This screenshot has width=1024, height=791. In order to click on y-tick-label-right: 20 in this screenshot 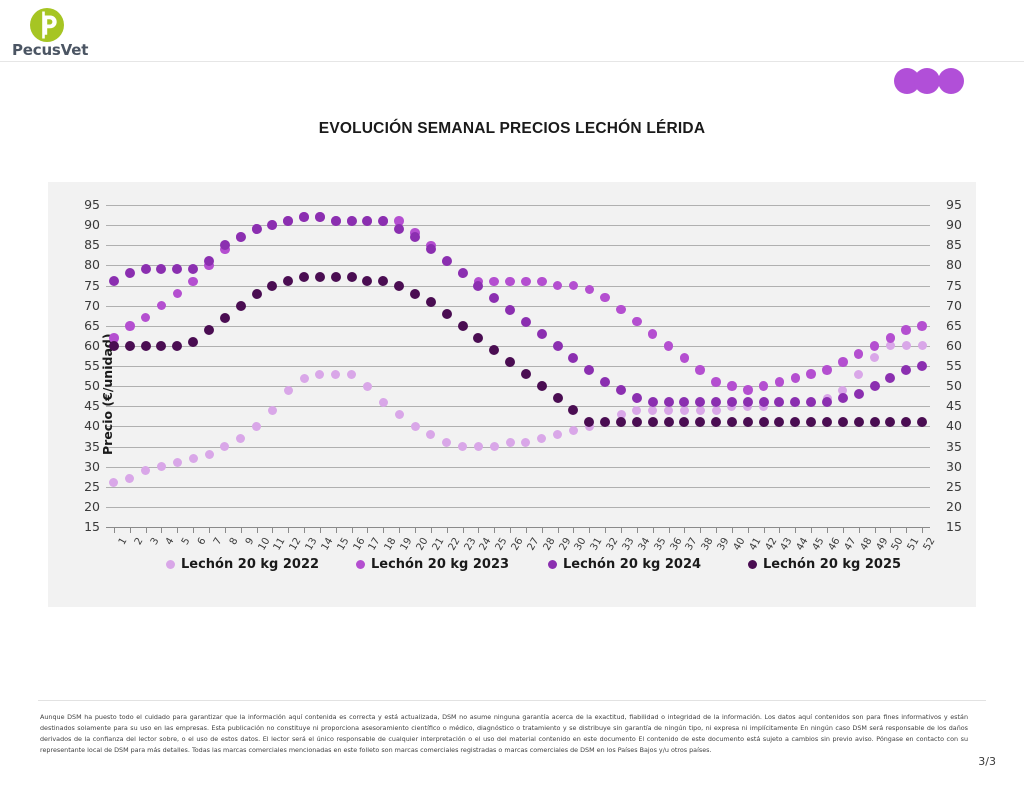, I will do `click(954, 506)`.